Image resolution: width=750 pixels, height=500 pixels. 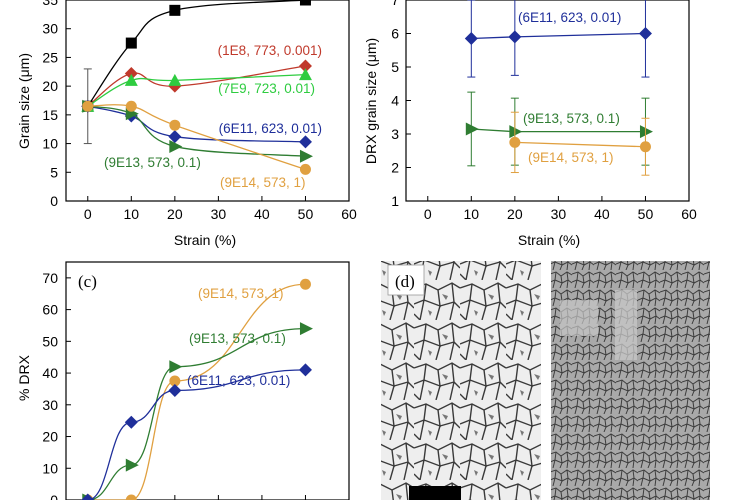 I want to click on y-axis-label-b: DRX grain size (μm), so click(x=371, y=101).